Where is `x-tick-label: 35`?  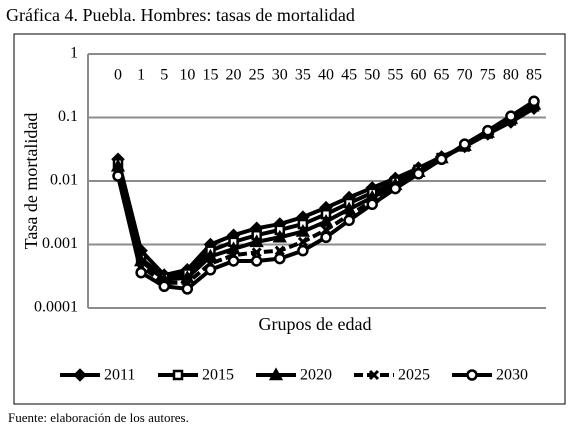
x-tick-label: 35 is located at coordinates (303, 75).